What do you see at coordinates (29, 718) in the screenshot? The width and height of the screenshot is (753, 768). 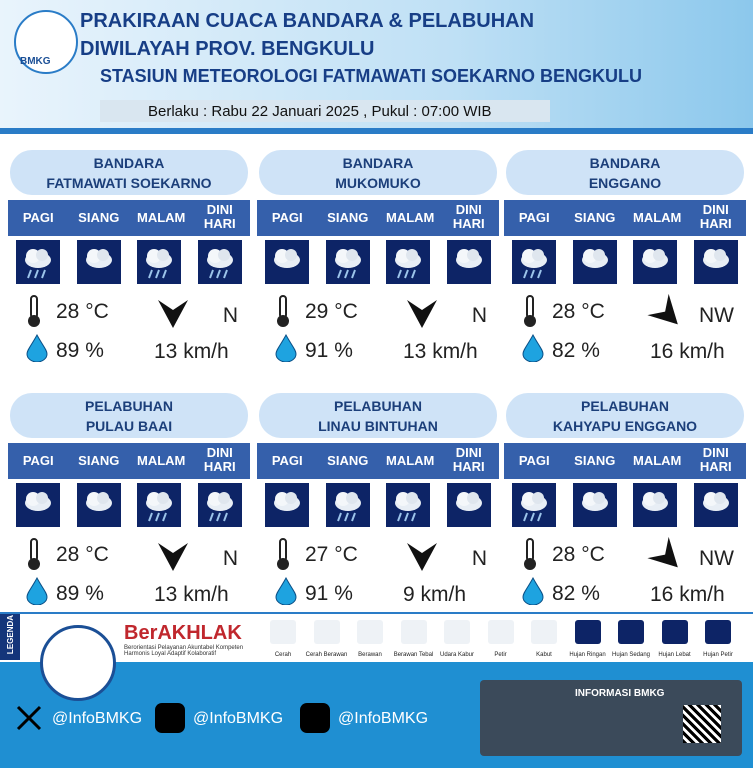 I see `social-icon` at bounding box center [29, 718].